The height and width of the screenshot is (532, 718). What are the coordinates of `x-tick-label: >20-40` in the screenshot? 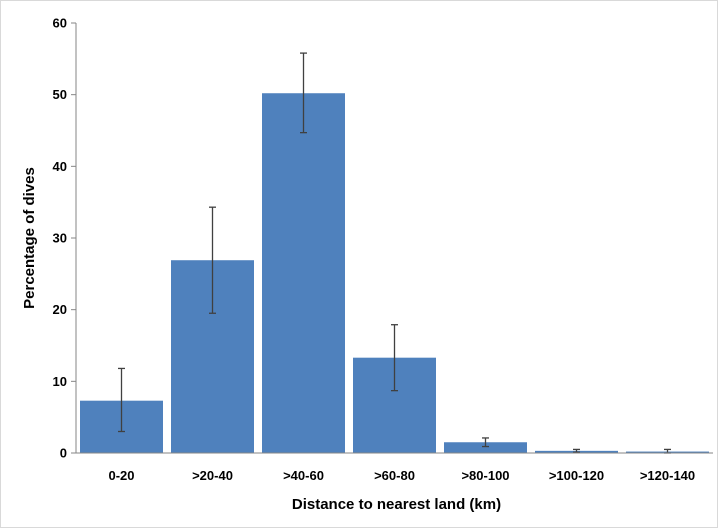 It's located at (212, 475).